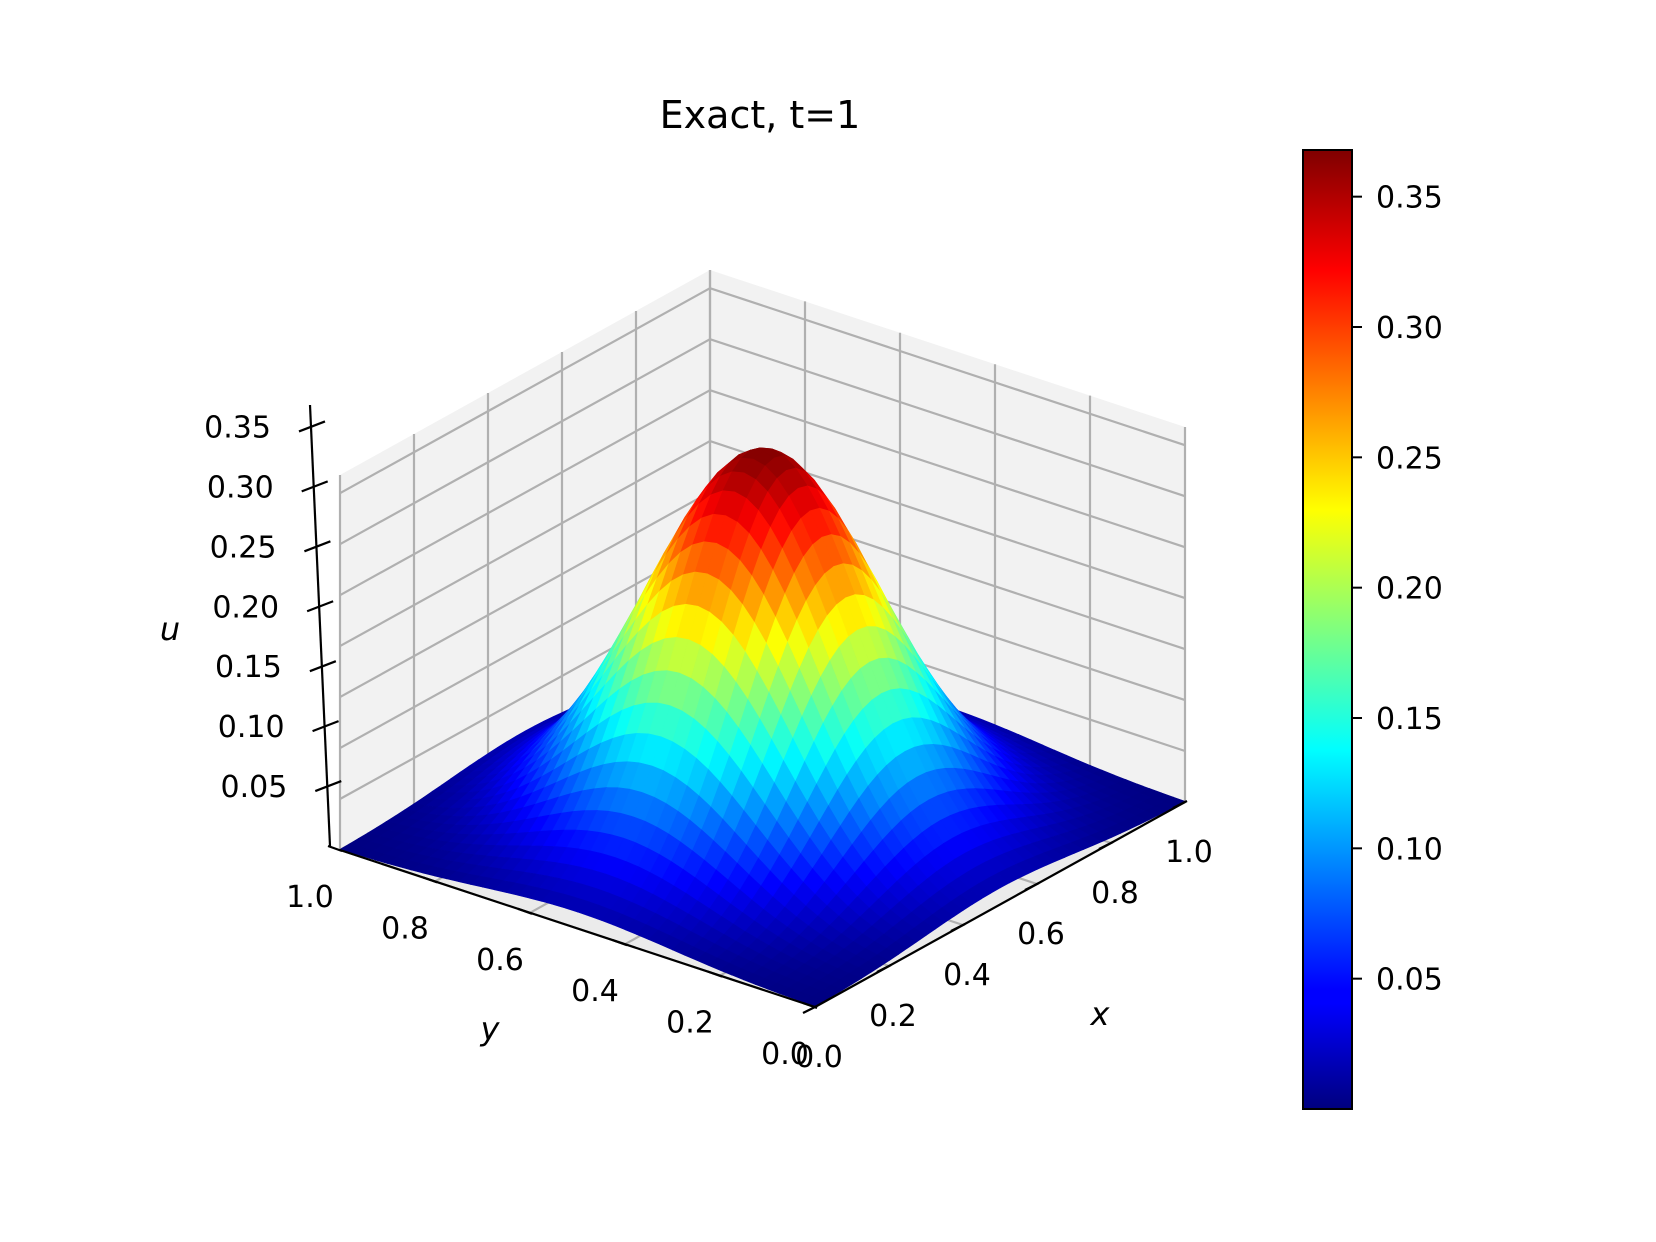  Describe the element at coordinates (170, 629) in the screenshot. I see `z-axis-label: u` at that location.